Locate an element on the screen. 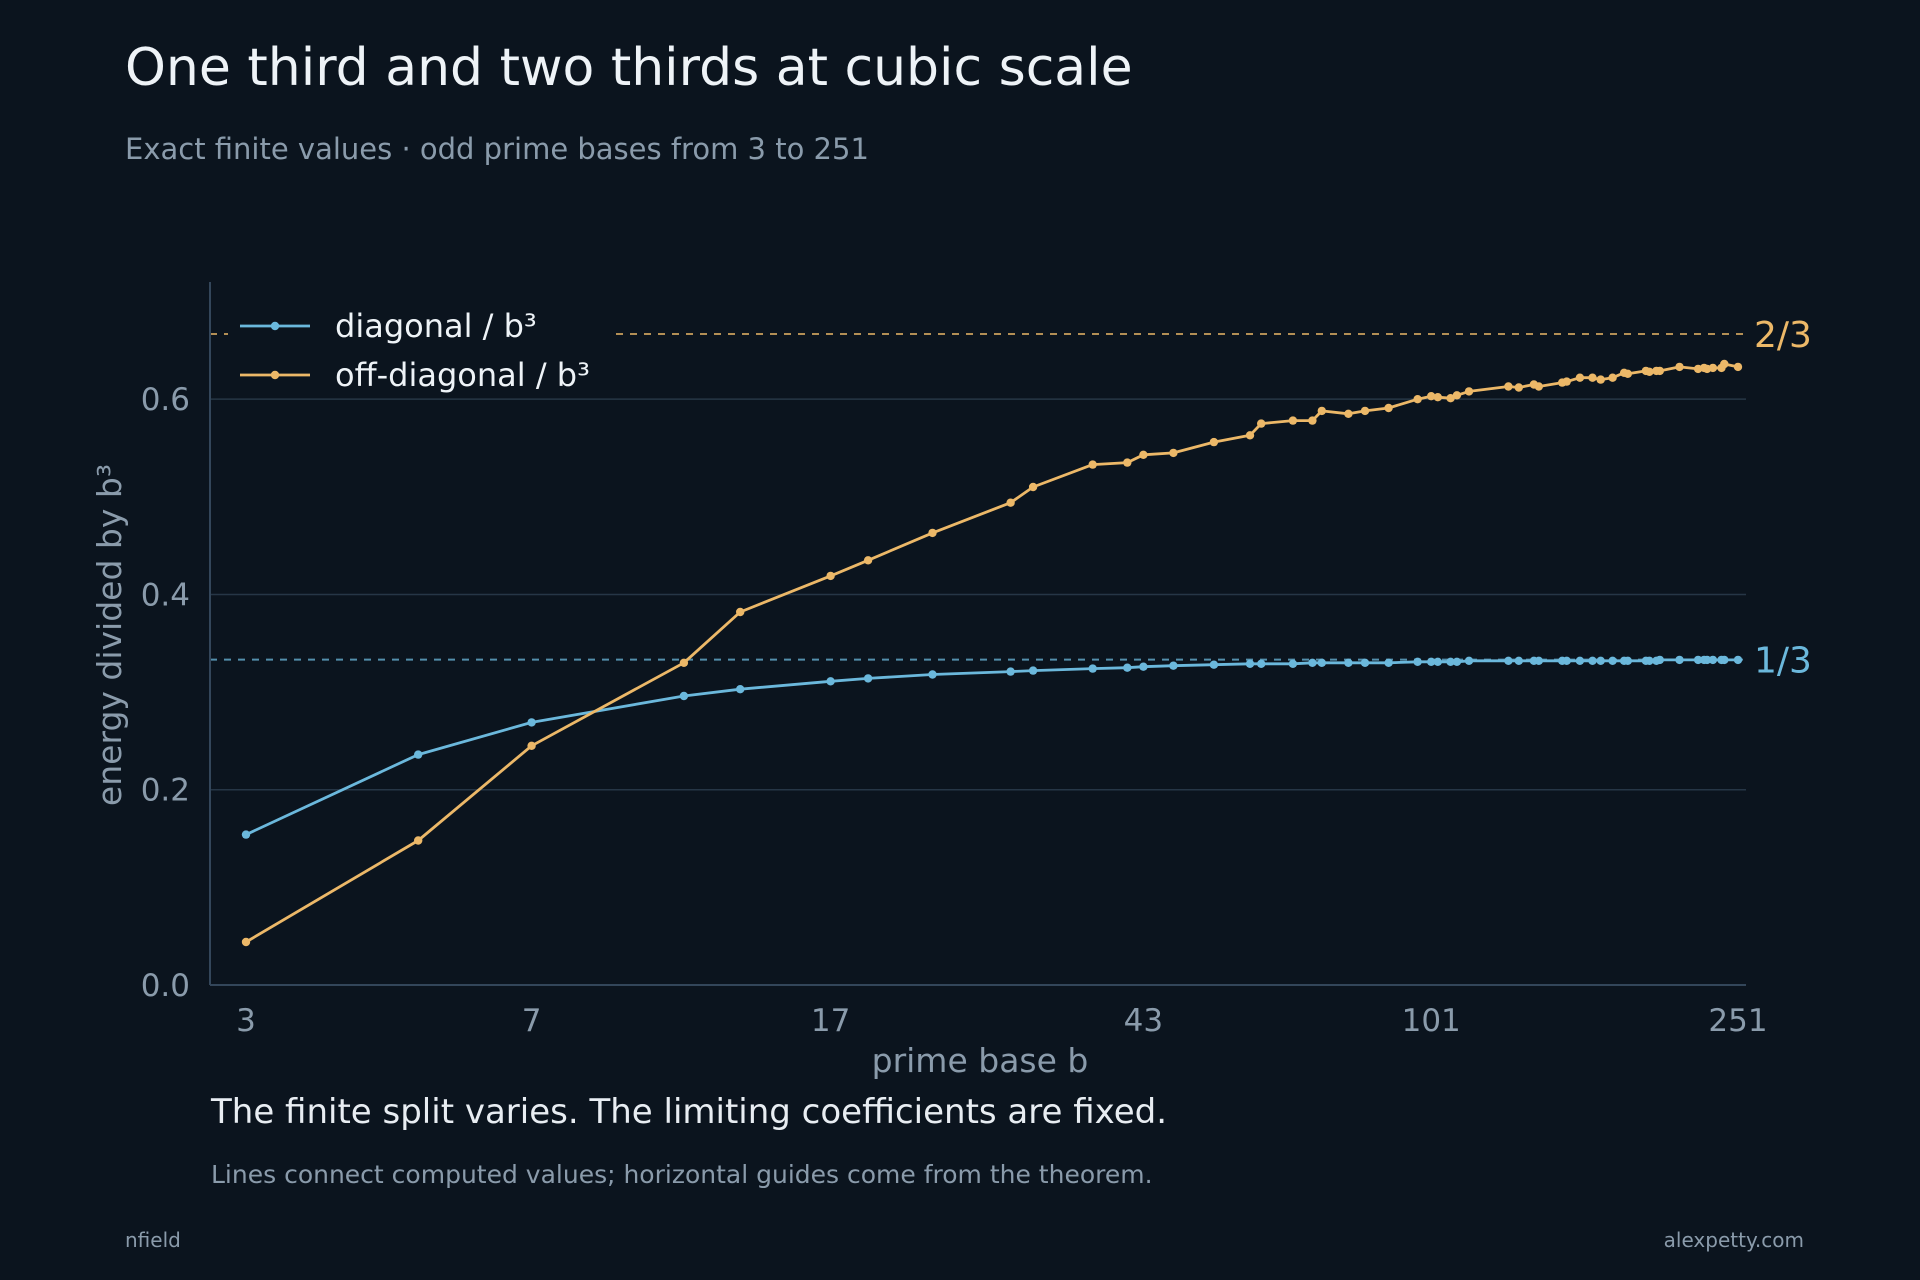  footer-site-link: alexpetty.com is located at coordinates (1733, 1240).